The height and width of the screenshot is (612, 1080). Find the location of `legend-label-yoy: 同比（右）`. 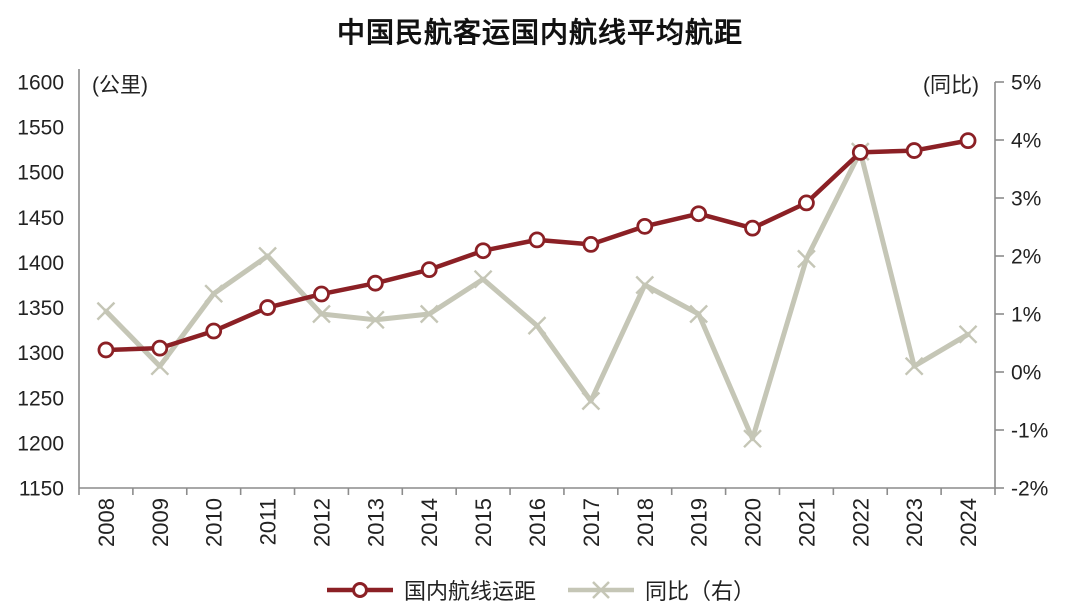

legend-label-yoy: 同比（右） is located at coordinates (700, 591).